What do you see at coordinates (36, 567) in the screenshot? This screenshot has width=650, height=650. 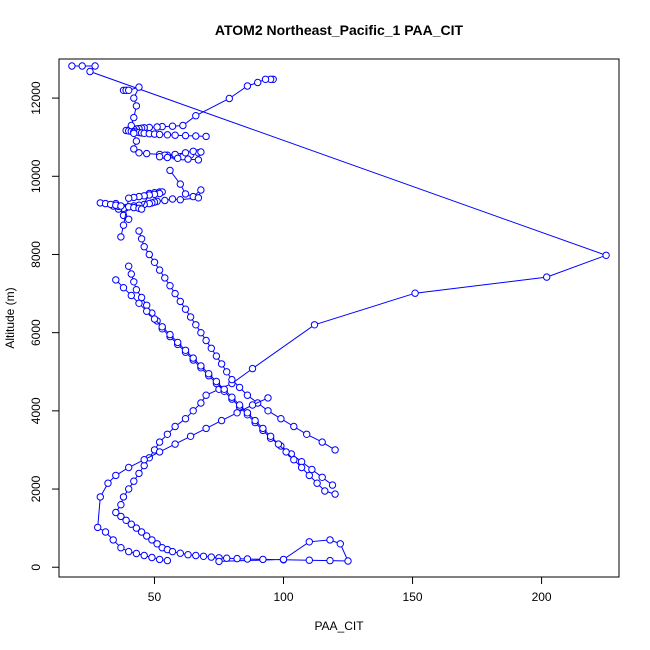 I see `y-tick-label: 0` at bounding box center [36, 567].